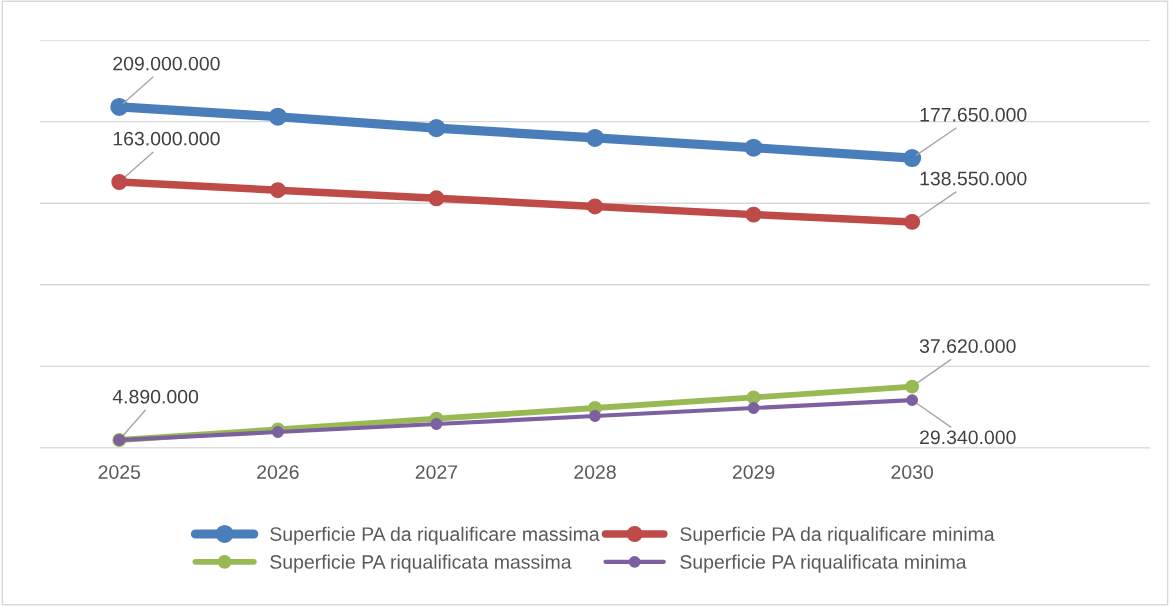 The image size is (1170, 606). I want to click on x-tick-label: 2028, so click(595, 472).